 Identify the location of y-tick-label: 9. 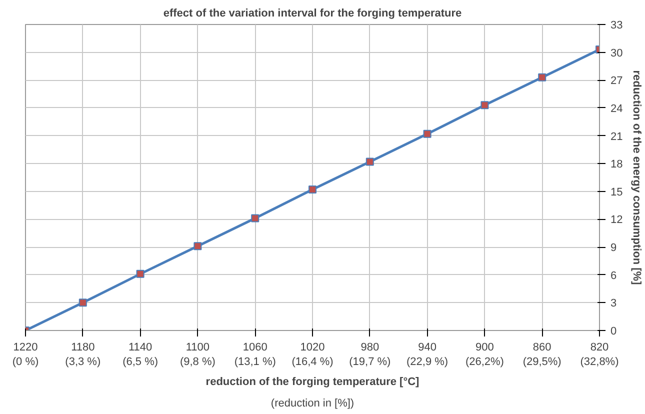
(613, 248).